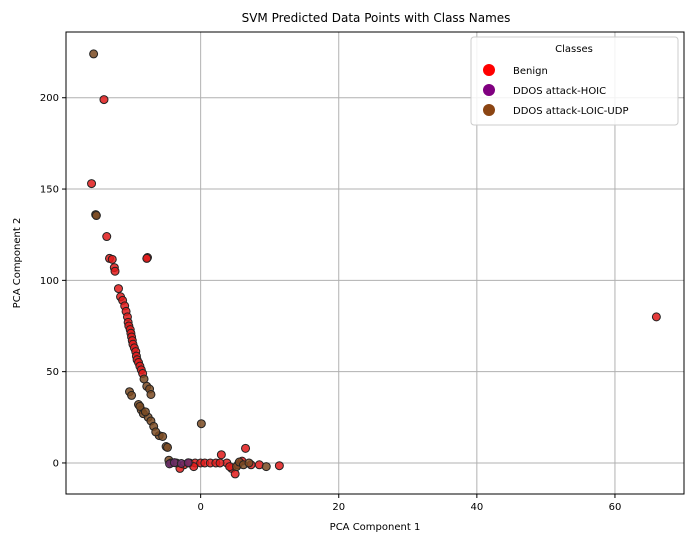 This screenshot has height=545, width=695. Describe the element at coordinates (530, 71) in the screenshot. I see `legend-label: Benign` at that location.